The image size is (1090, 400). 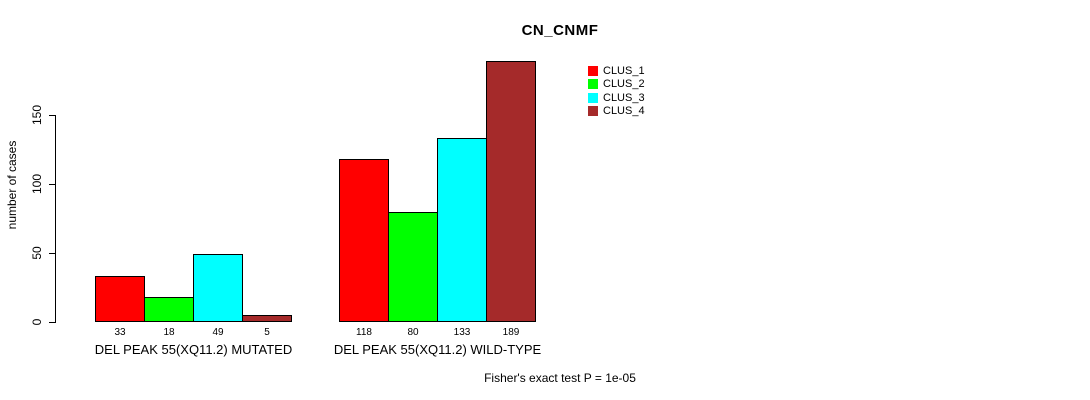 What do you see at coordinates (12, 185) in the screenshot?
I see `y-axis-label: number of cases` at bounding box center [12, 185].